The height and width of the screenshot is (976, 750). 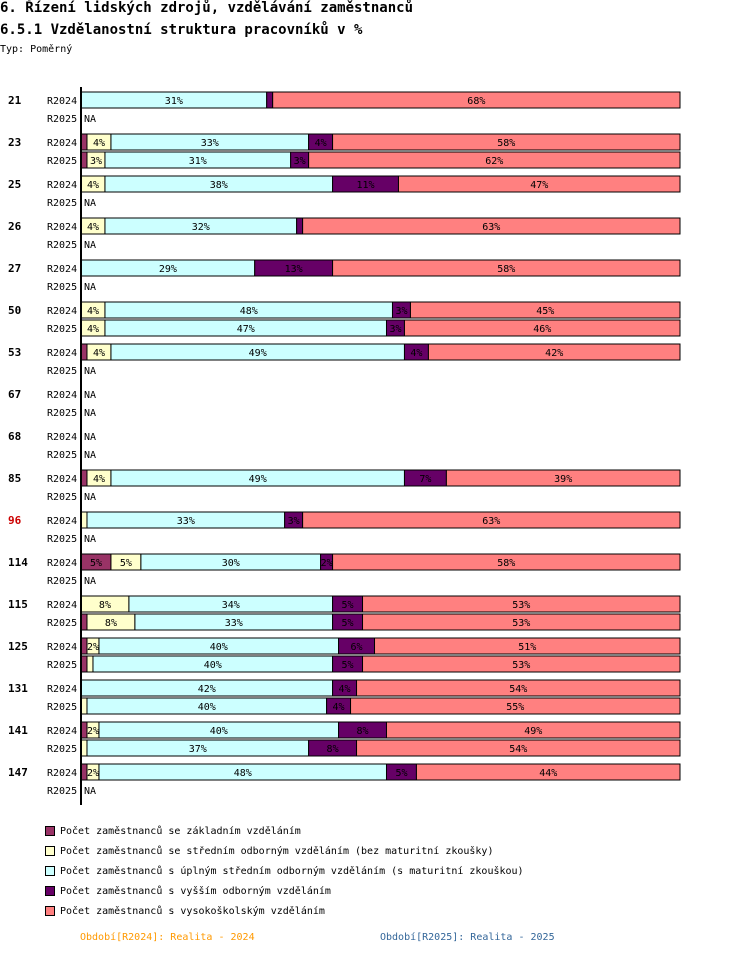 I want to click on bar-label-125-r2024-s2: 2%, so click(x=93, y=647).